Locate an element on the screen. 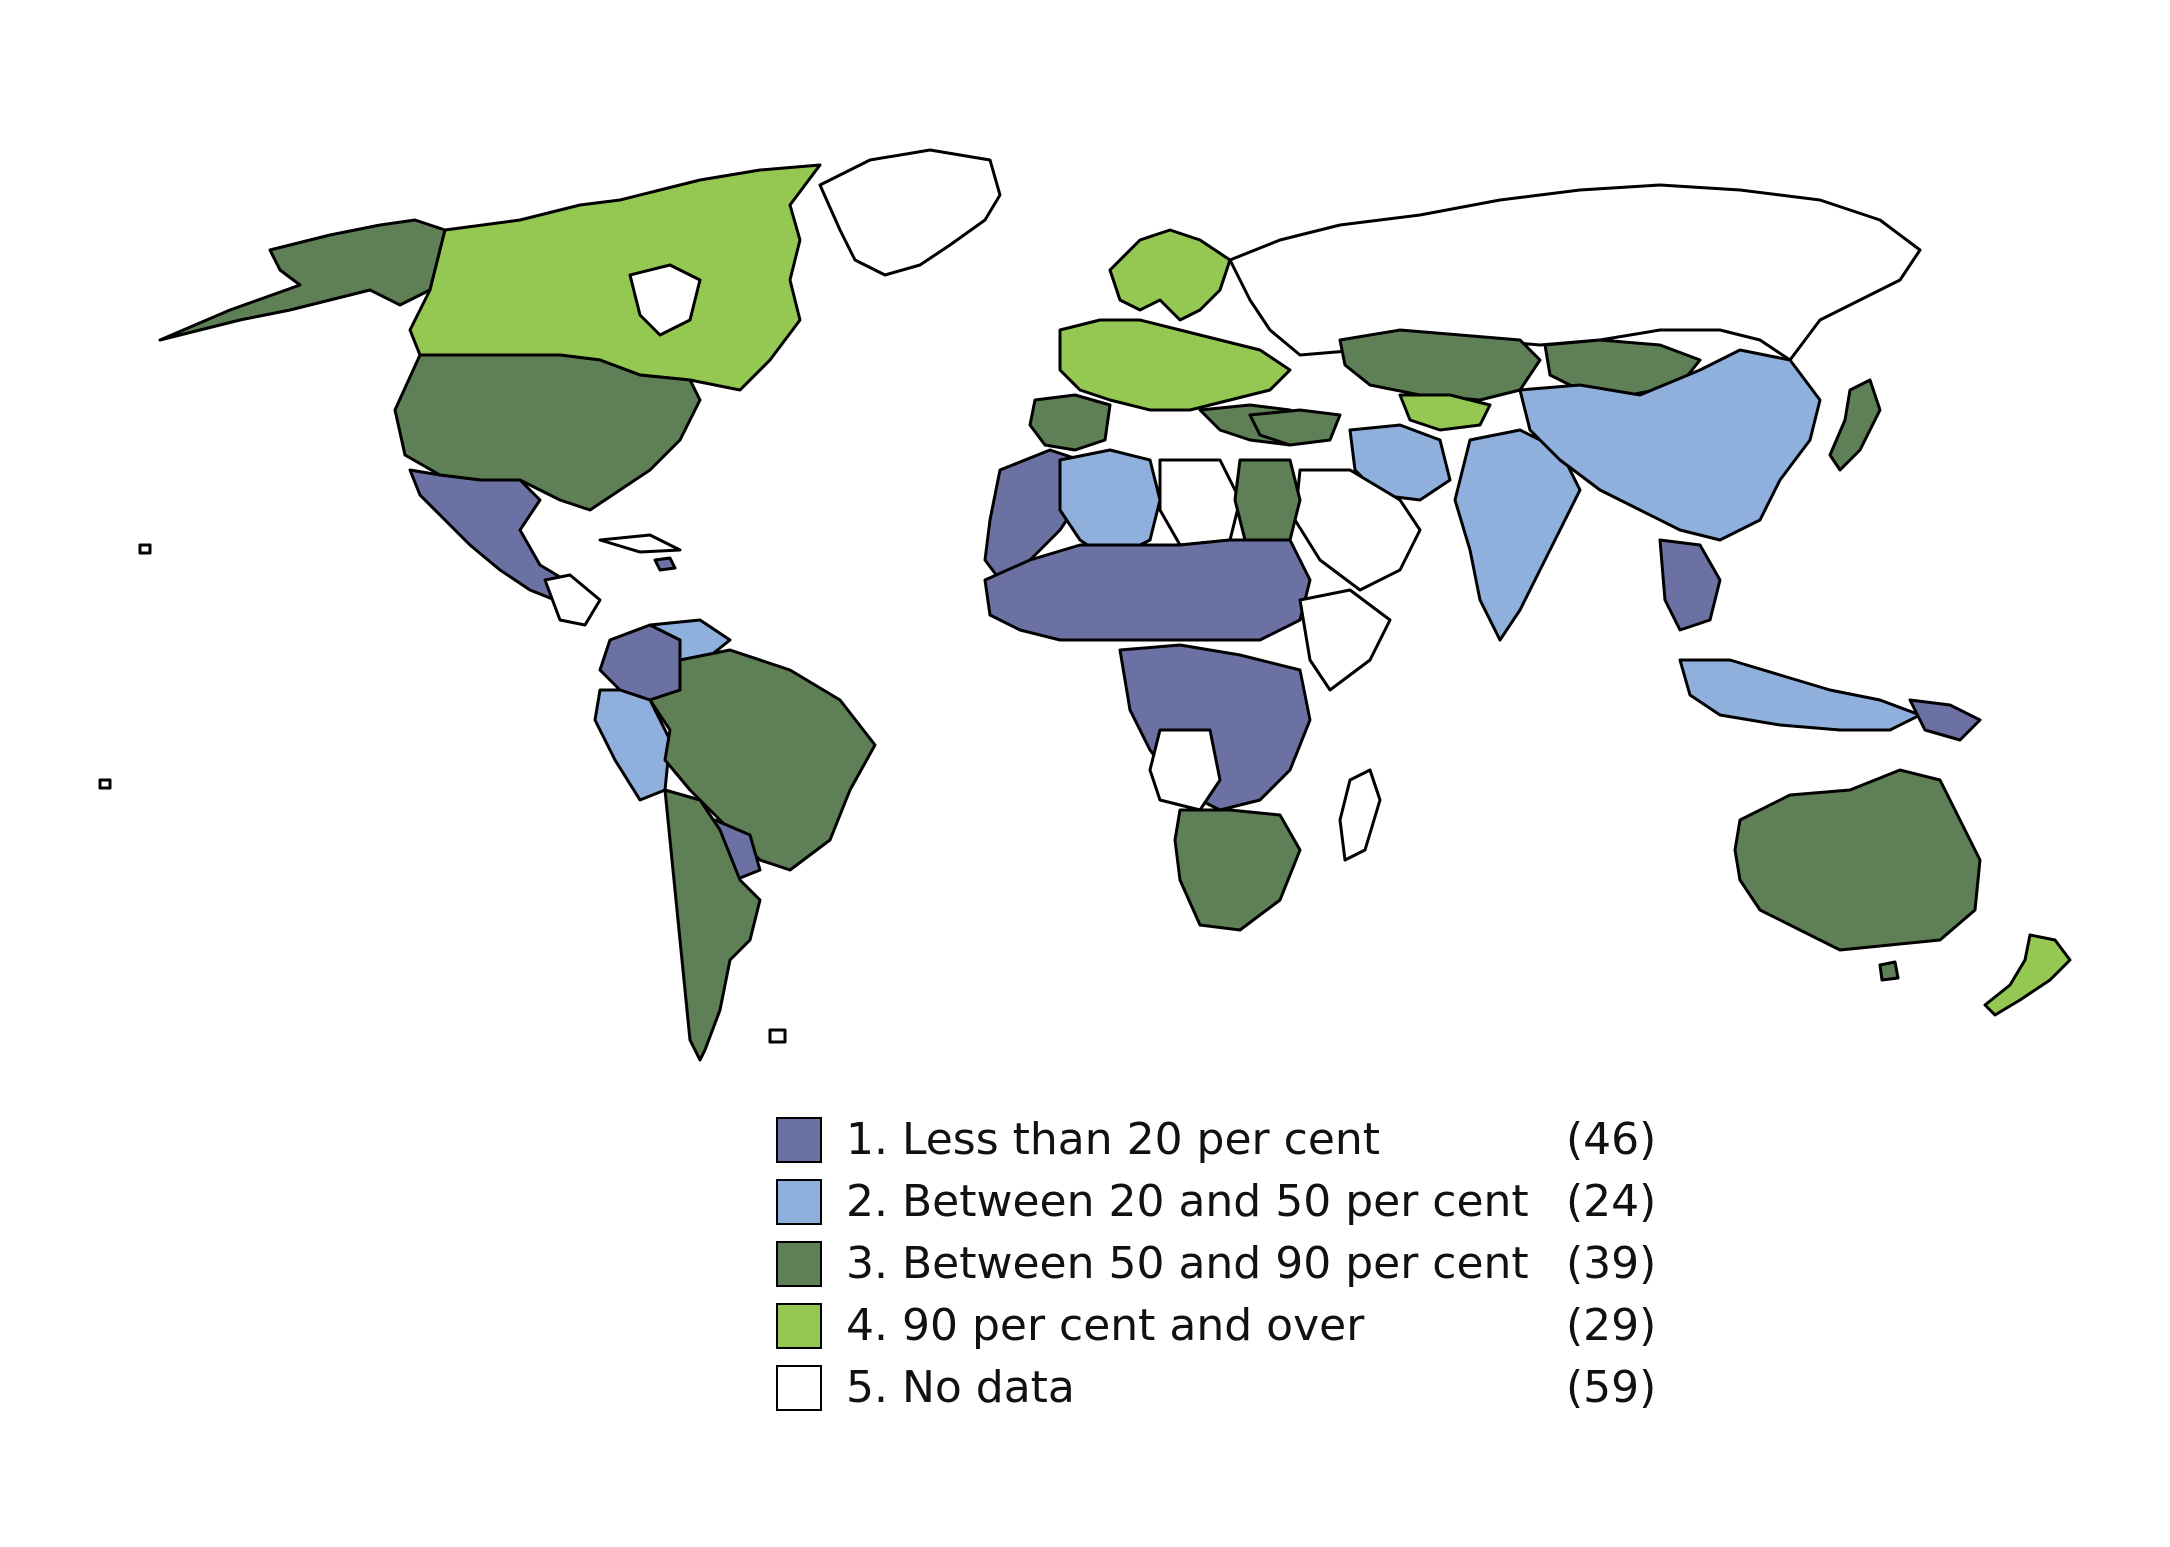 The width and height of the screenshot is (2170, 1547). region-angola is located at coordinates (1185, 770).